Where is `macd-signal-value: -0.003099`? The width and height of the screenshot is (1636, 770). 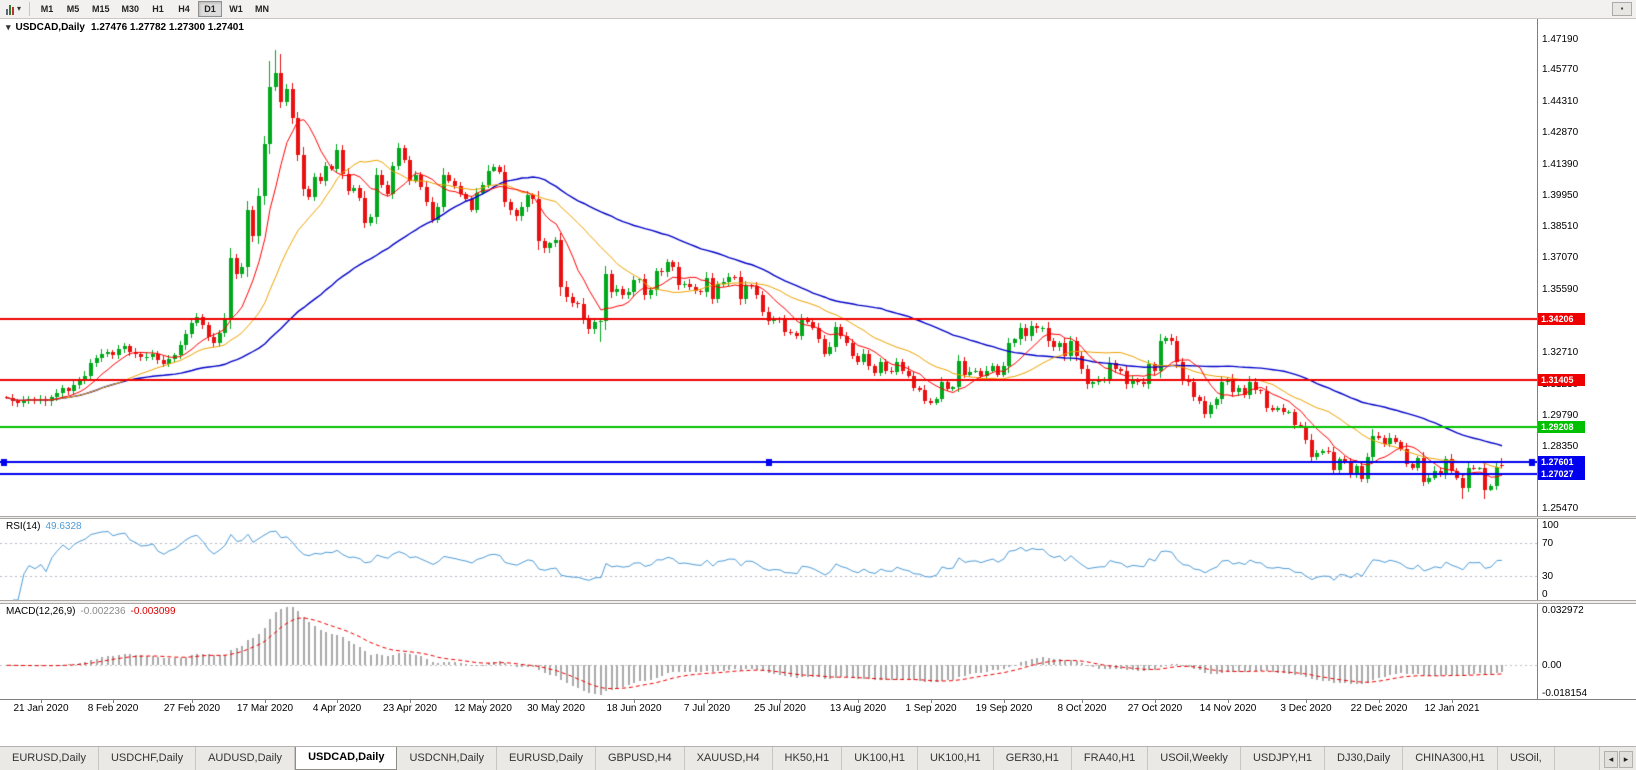 macd-signal-value: -0.003099 is located at coordinates (153, 611).